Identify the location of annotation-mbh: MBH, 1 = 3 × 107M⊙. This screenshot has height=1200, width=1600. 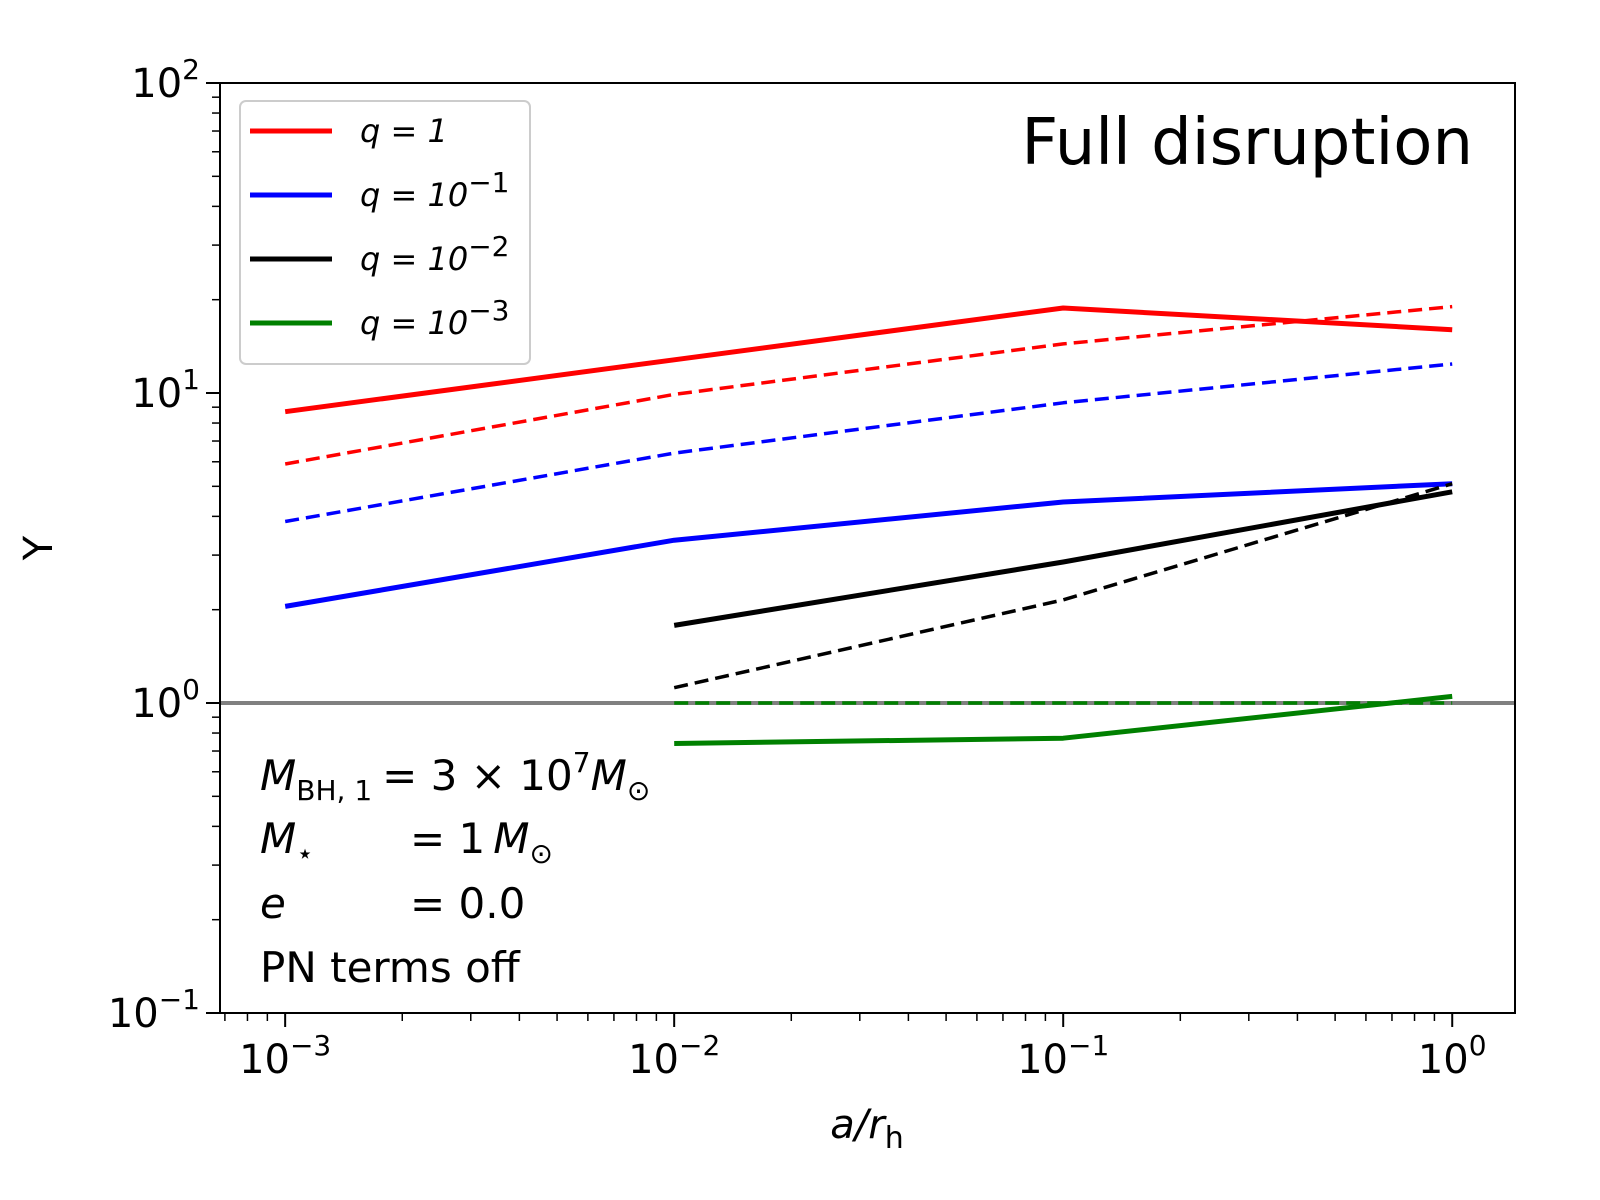
(455, 776).